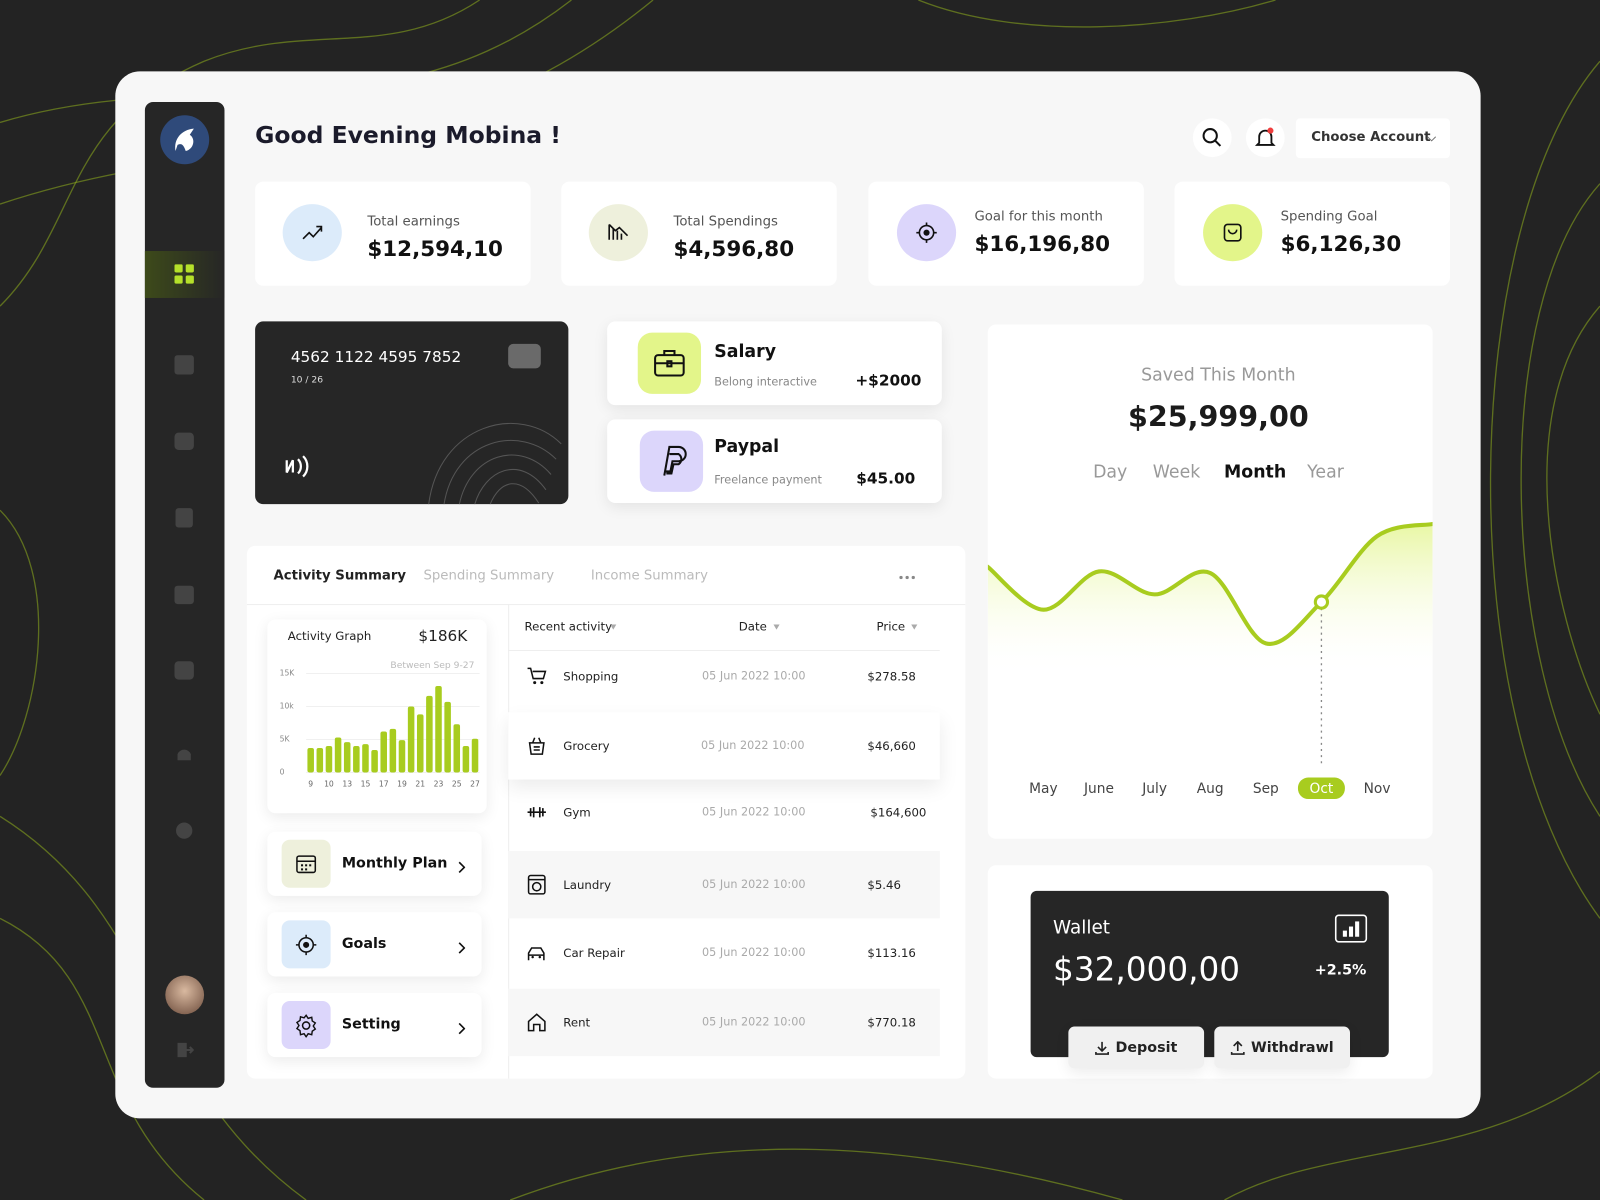  What do you see at coordinates (577, 1022) in the screenshot?
I see `row-name: Rent` at bounding box center [577, 1022].